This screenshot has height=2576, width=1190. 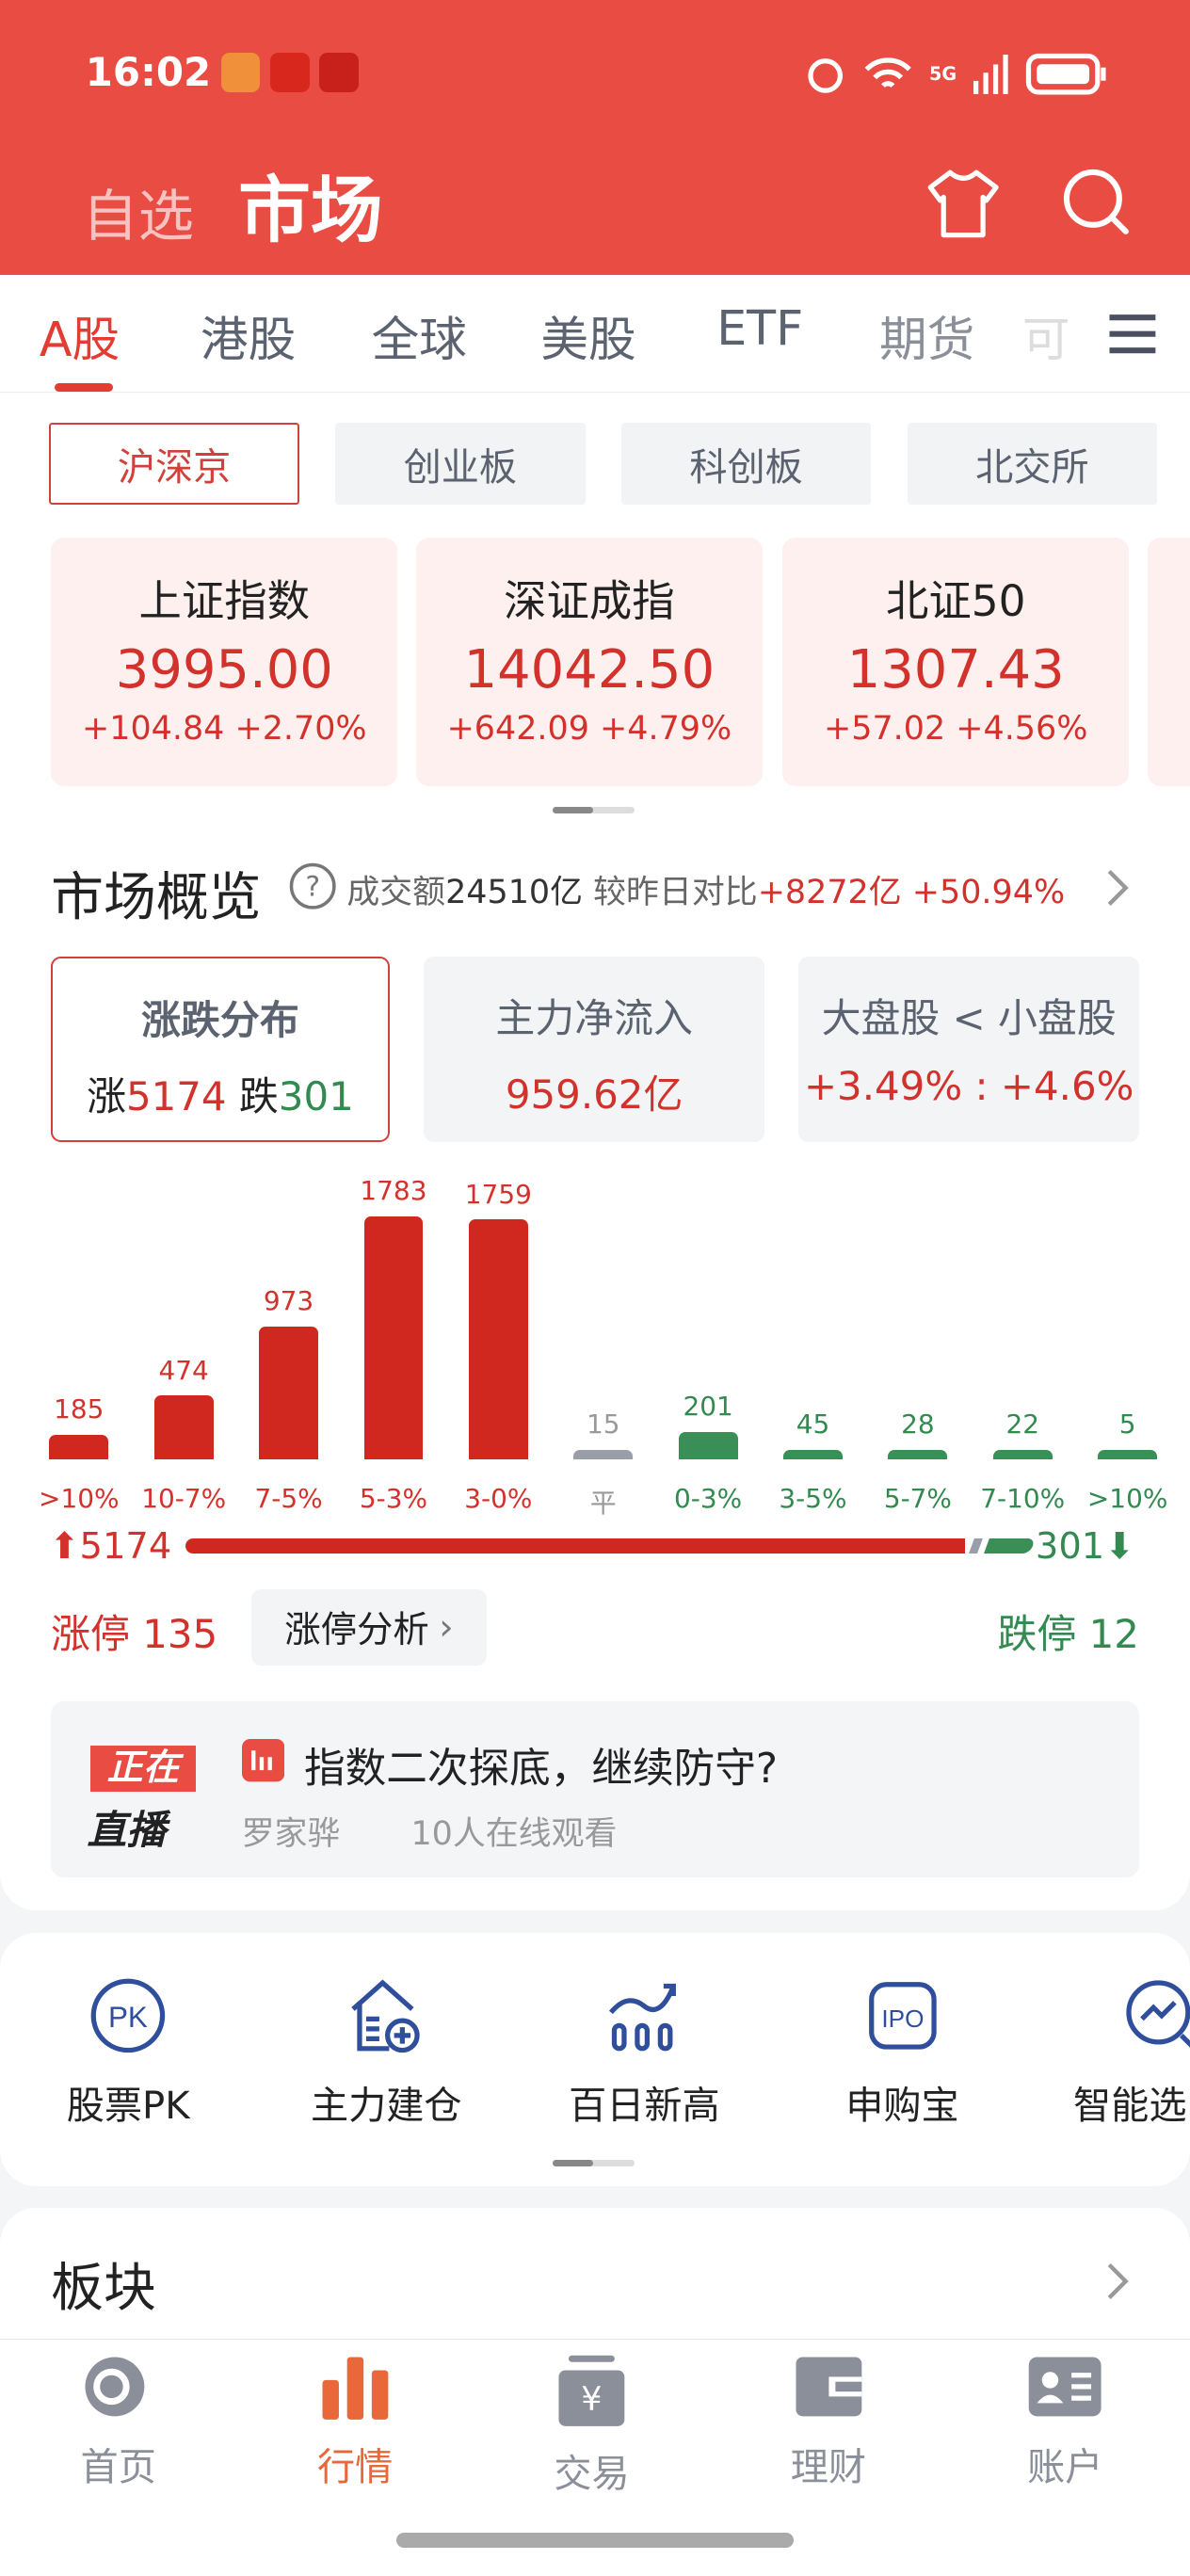 What do you see at coordinates (963, 204) in the screenshot?
I see `skin-shirt-icon` at bounding box center [963, 204].